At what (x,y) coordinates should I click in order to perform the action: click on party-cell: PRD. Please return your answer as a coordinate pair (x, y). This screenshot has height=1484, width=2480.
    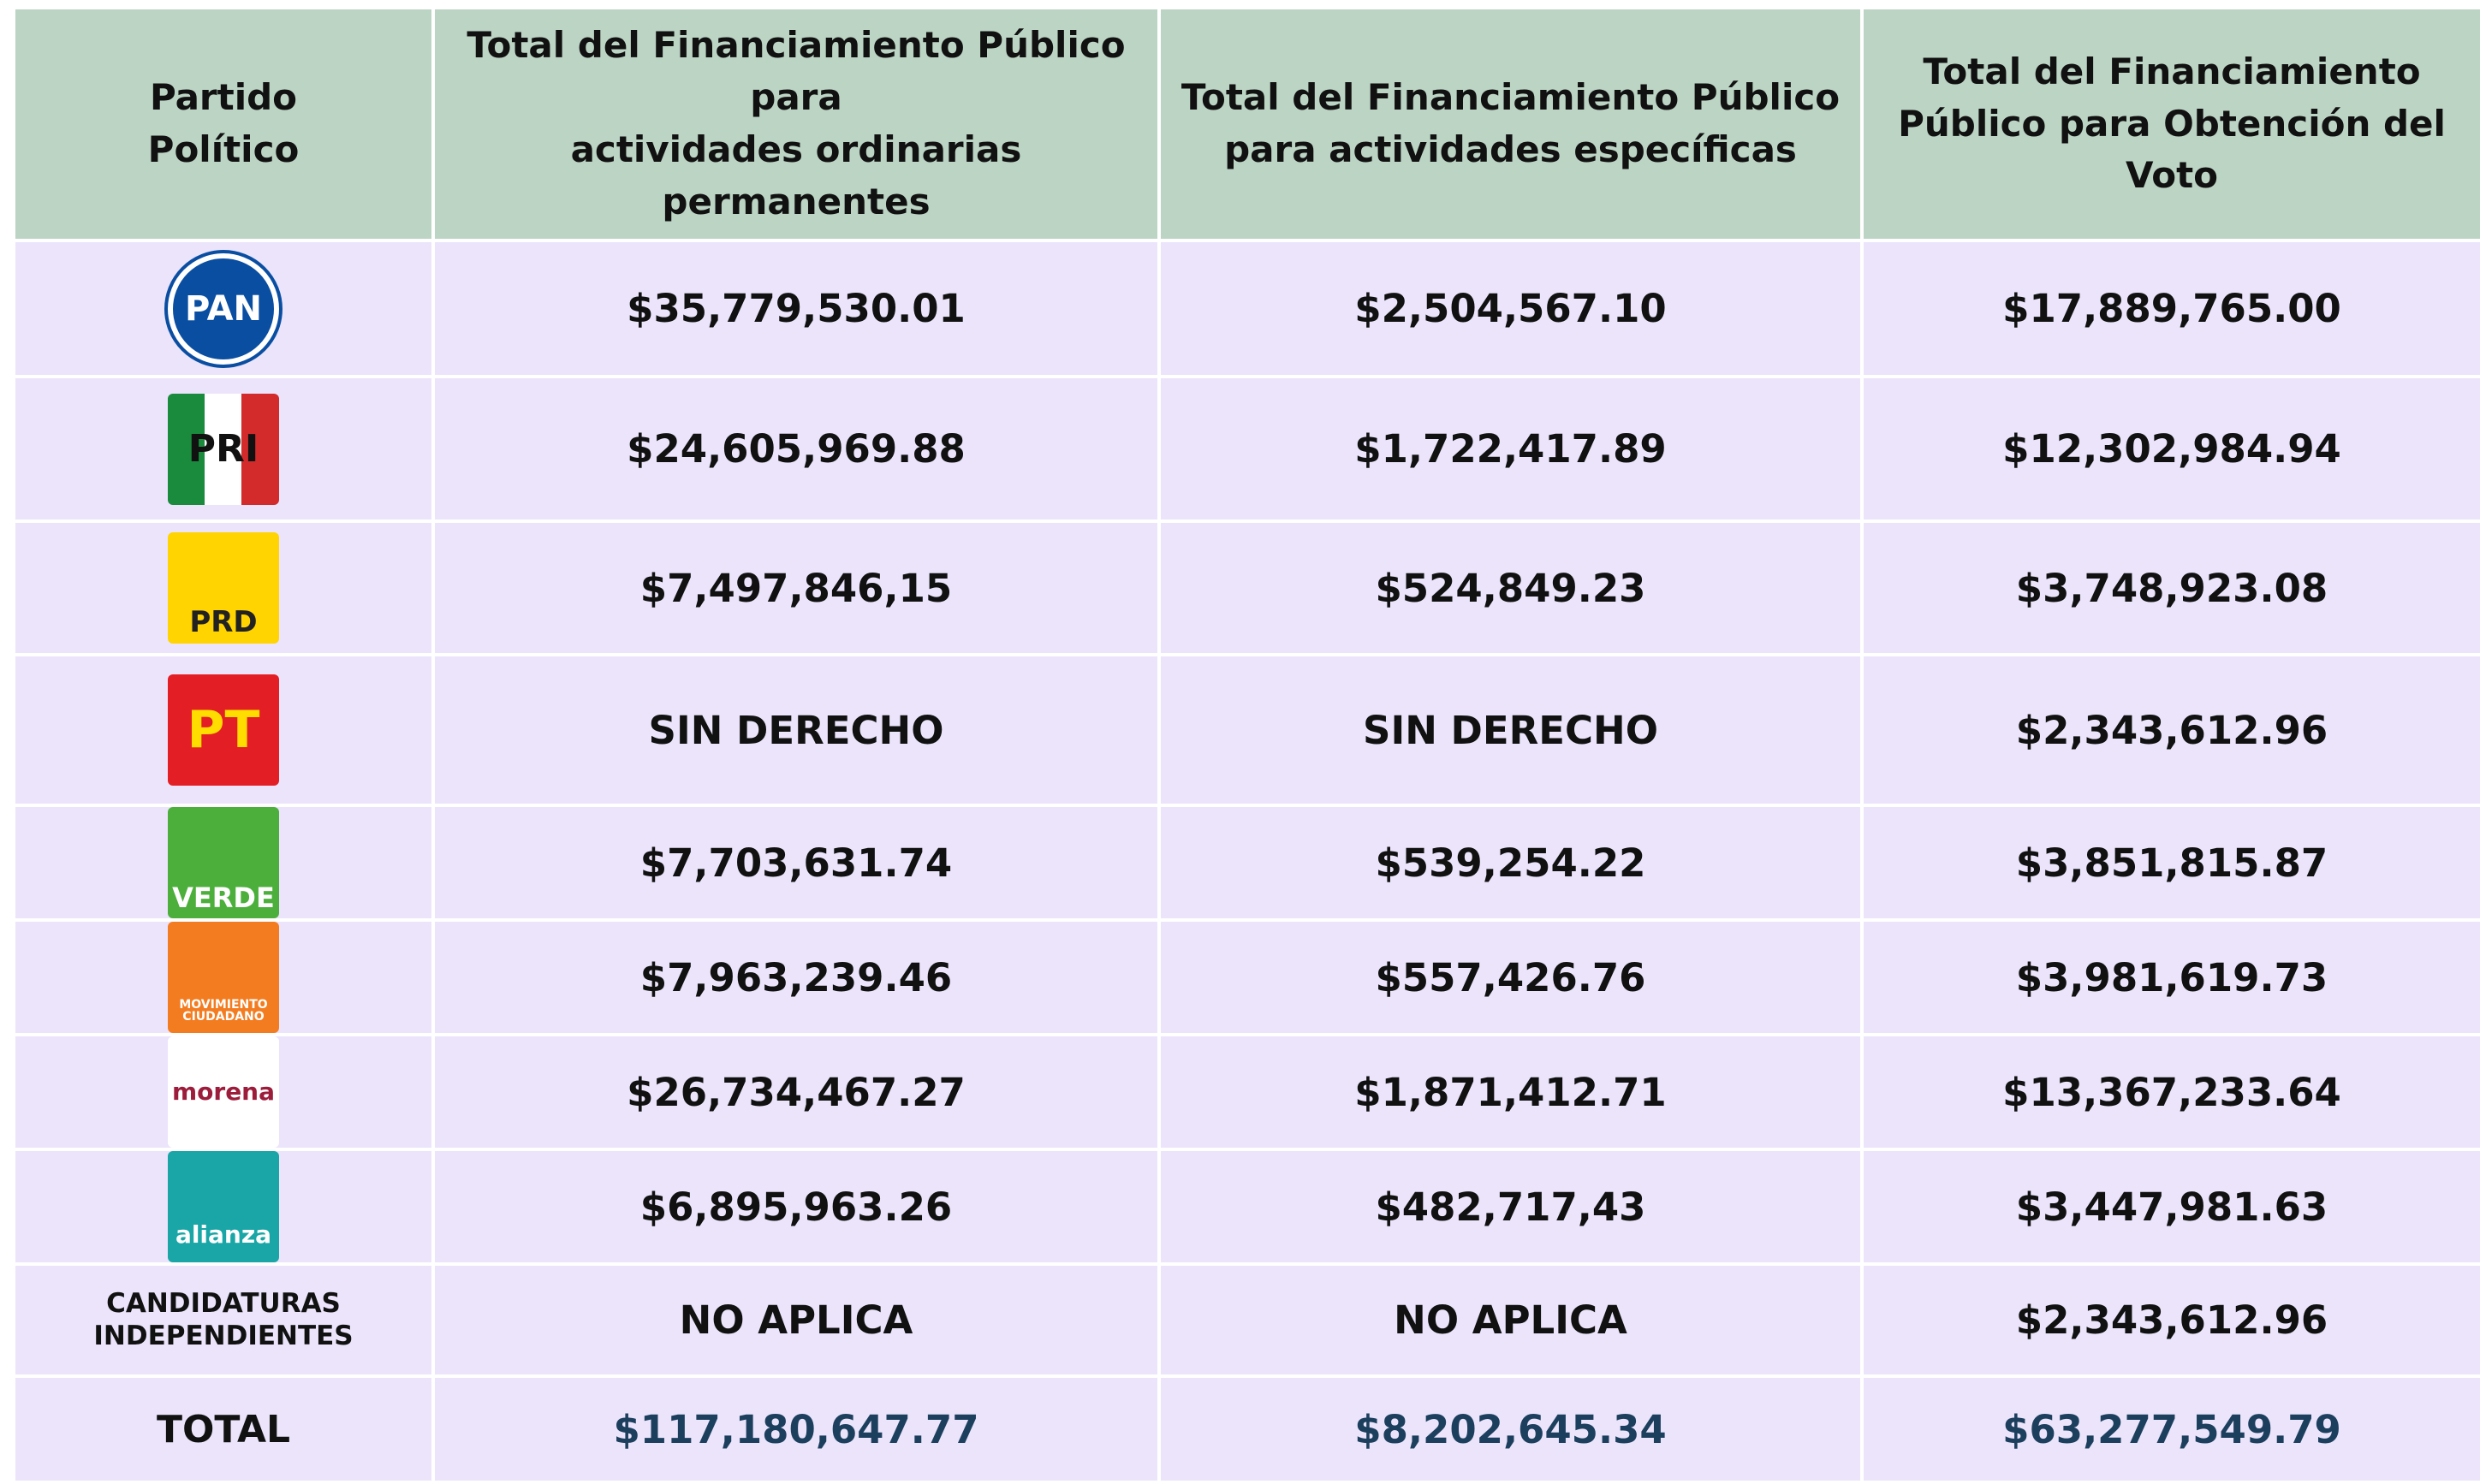
    Looking at the image, I should click on (223, 588).